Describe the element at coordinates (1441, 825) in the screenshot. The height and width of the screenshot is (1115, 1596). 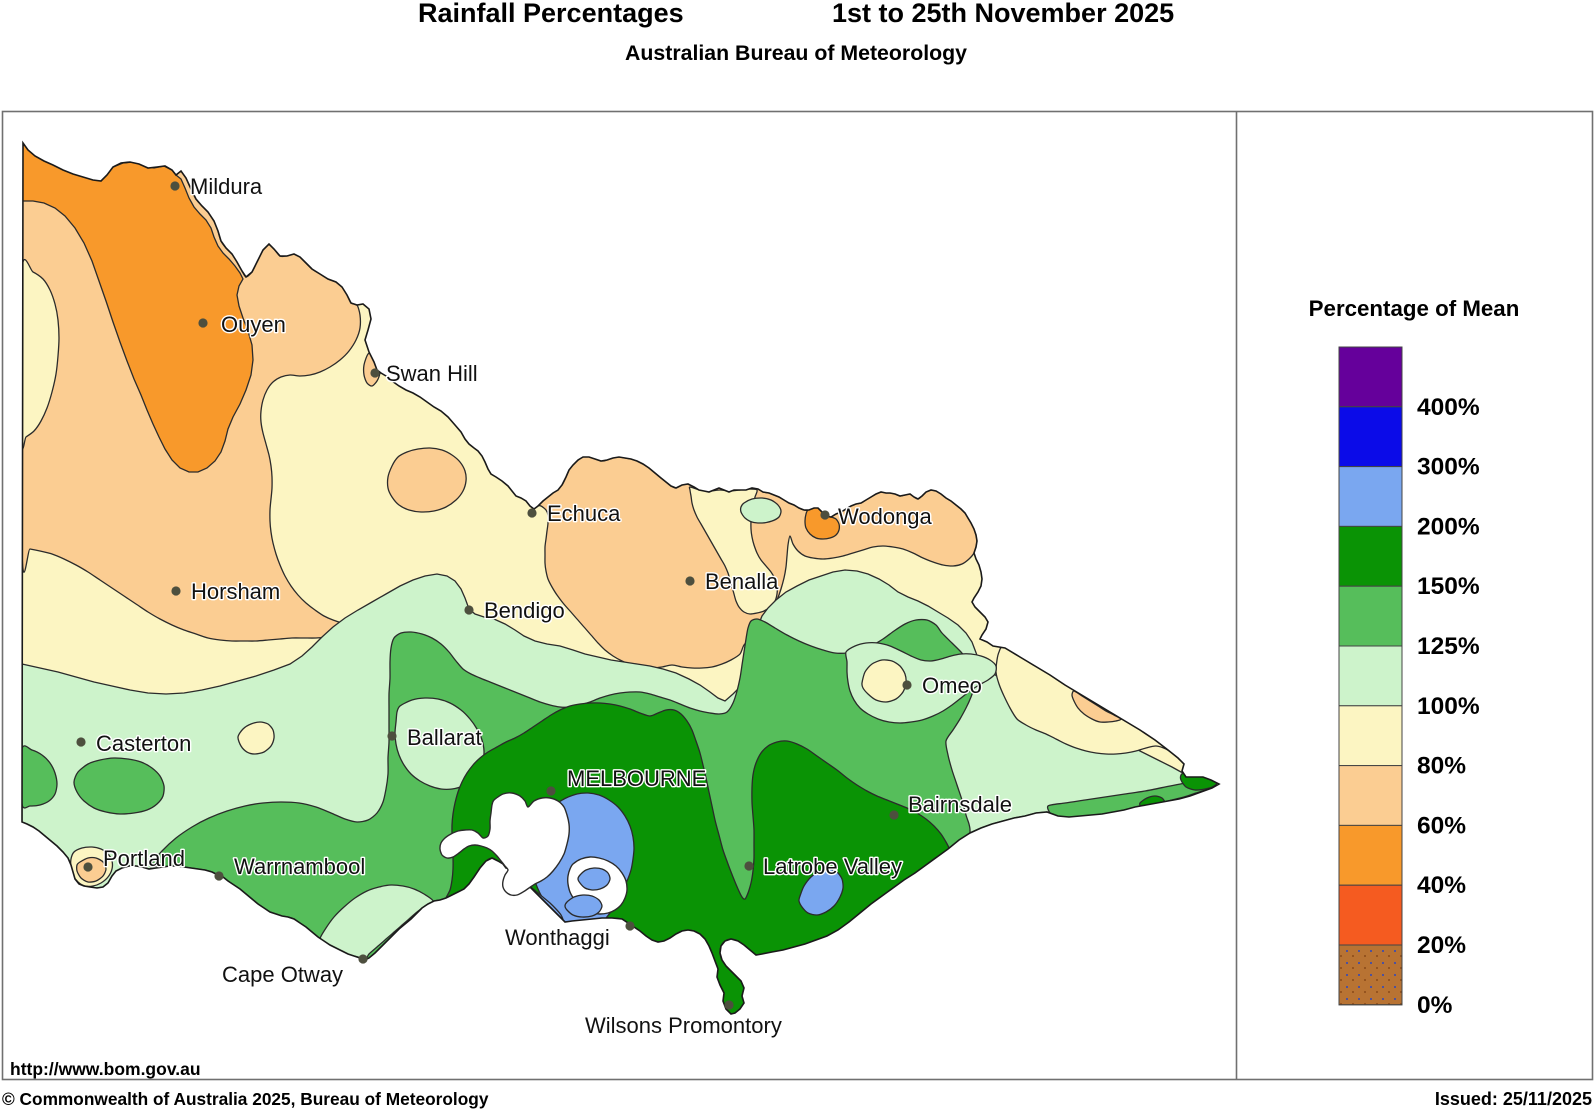
I see `svg-text: 60%` at that location.